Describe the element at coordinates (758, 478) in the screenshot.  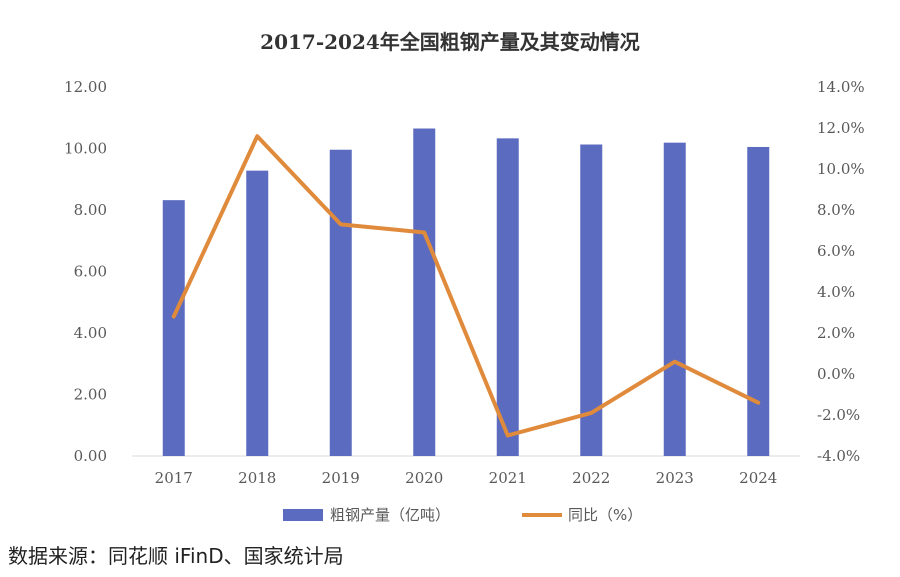
I see `x-tick-label: 2024` at that location.